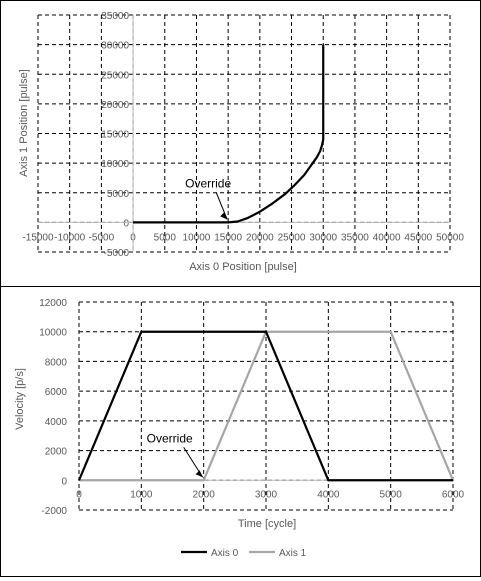 This screenshot has height=581, width=481. I want to click on x-tick-label: -10000, so click(70, 237).